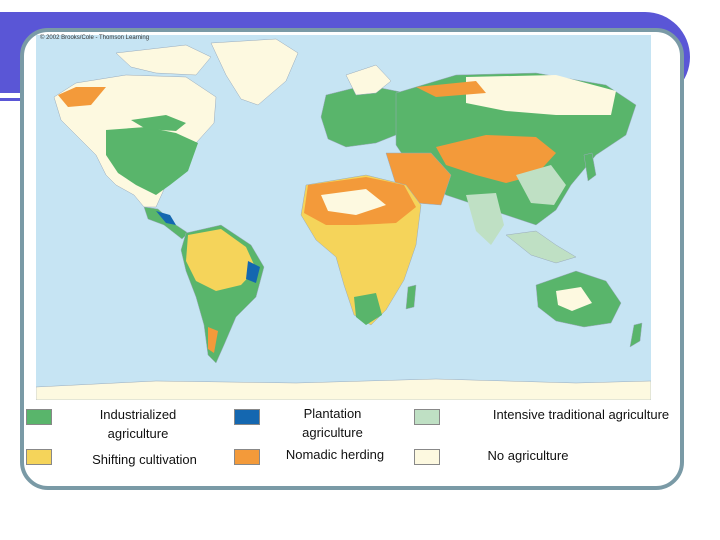  I want to click on central-america-plantation, so click(166, 218).